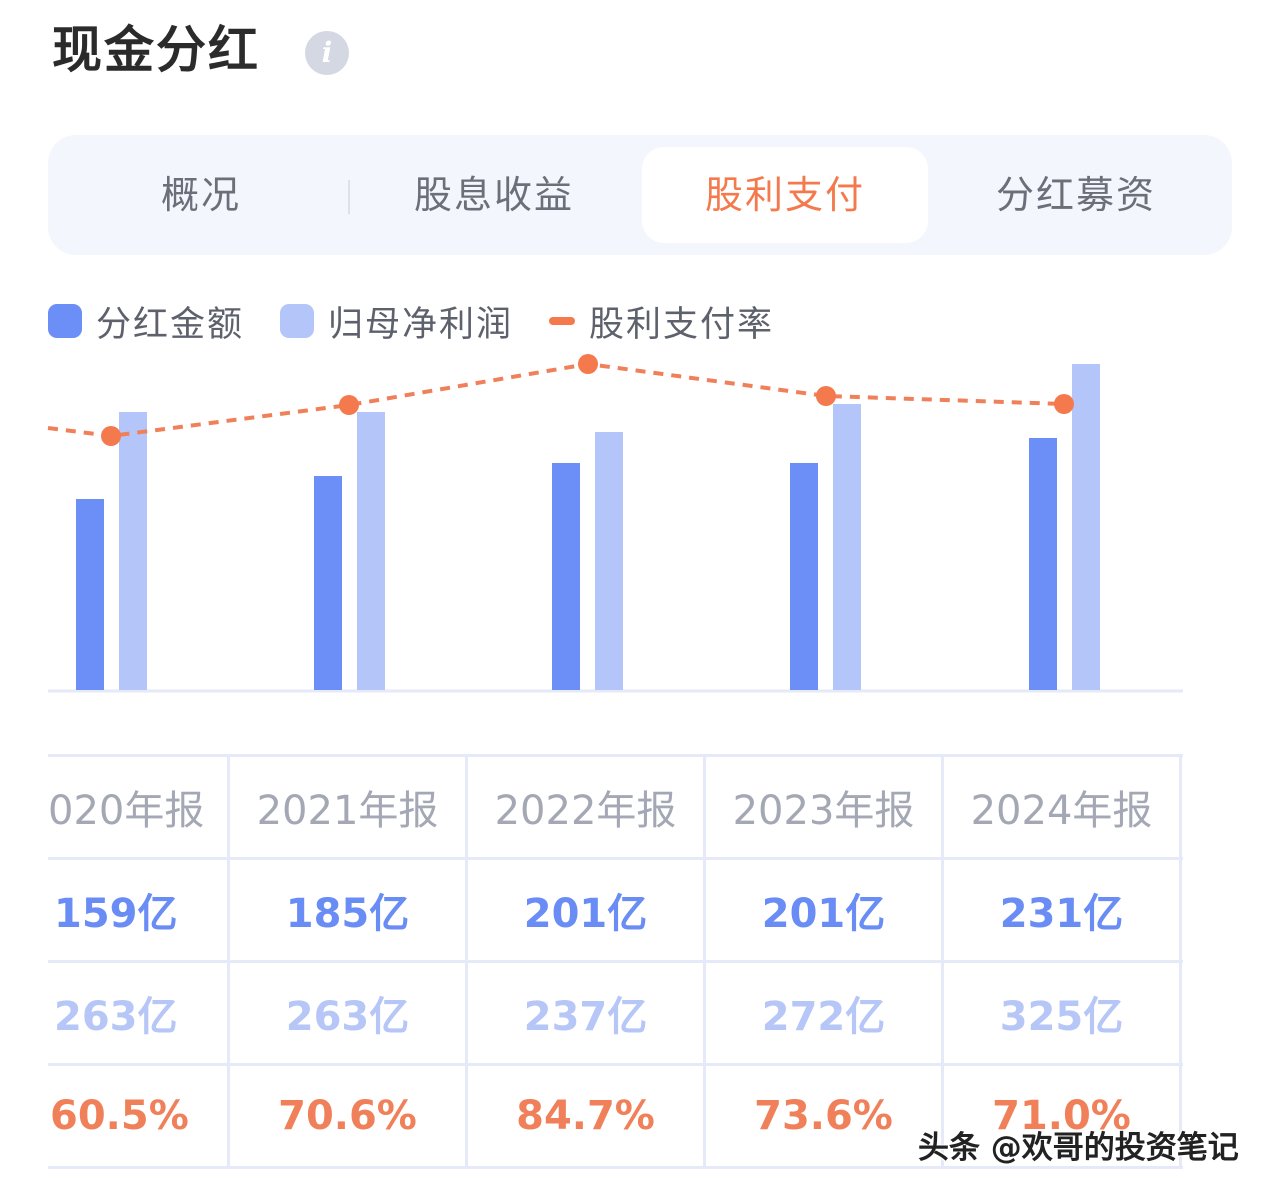 The width and height of the screenshot is (1280, 1187). I want to click on legend-payout-line-icon, so click(562, 321).